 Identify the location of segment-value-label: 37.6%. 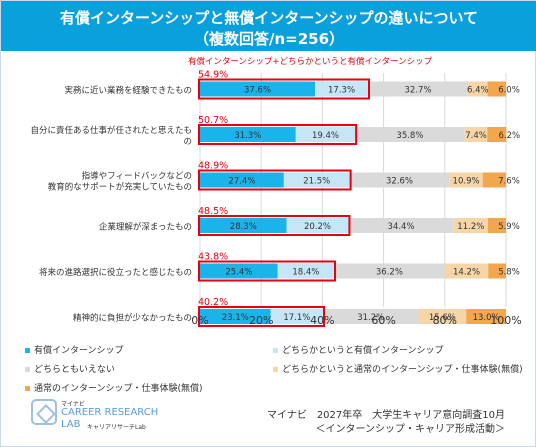
(257, 91).